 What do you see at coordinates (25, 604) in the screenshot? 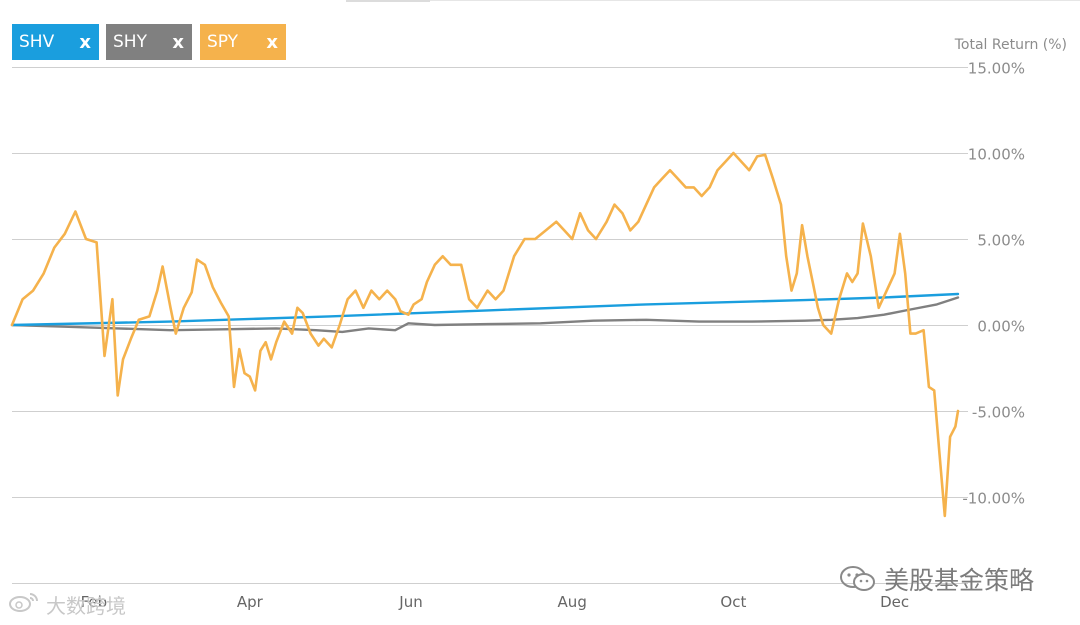
I see `weibo-icon` at bounding box center [25, 604].